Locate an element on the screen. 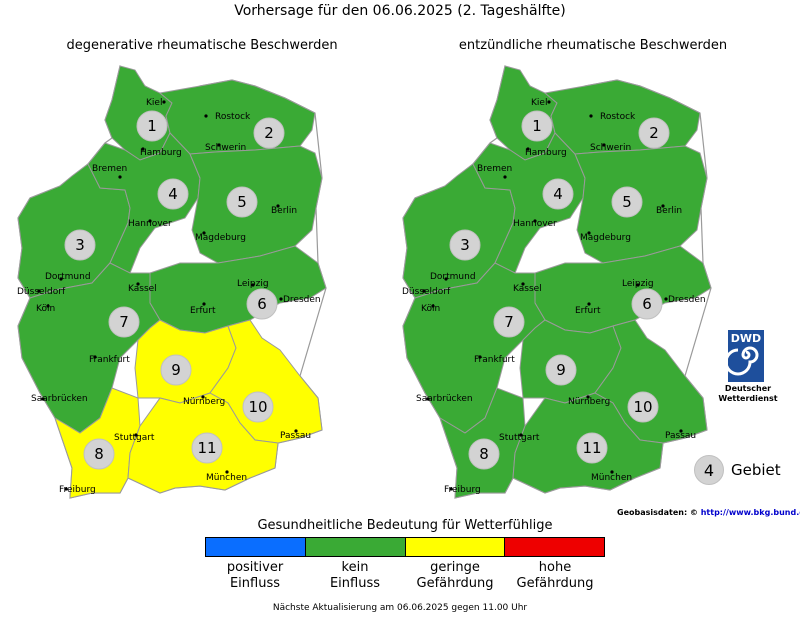 This screenshot has width=800, height=620. dwd-caption: Deutscher Wetterdienst is located at coordinates (748, 394).